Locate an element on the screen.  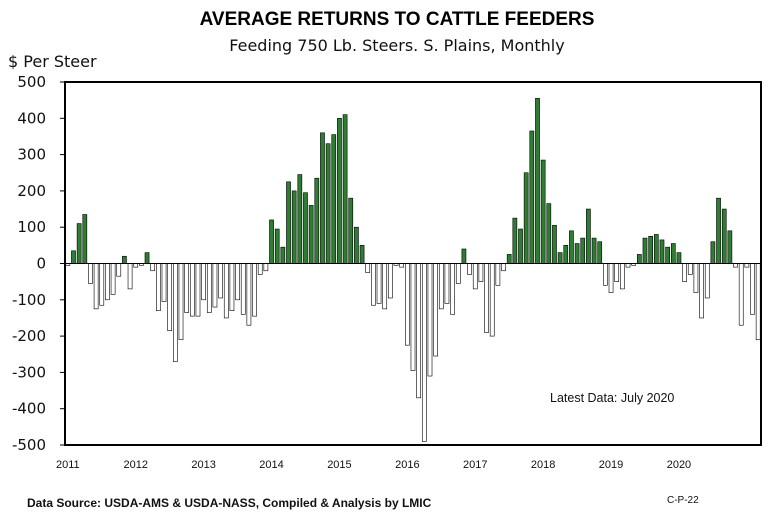
y-tick-label: 200 is located at coordinates (31, 191).